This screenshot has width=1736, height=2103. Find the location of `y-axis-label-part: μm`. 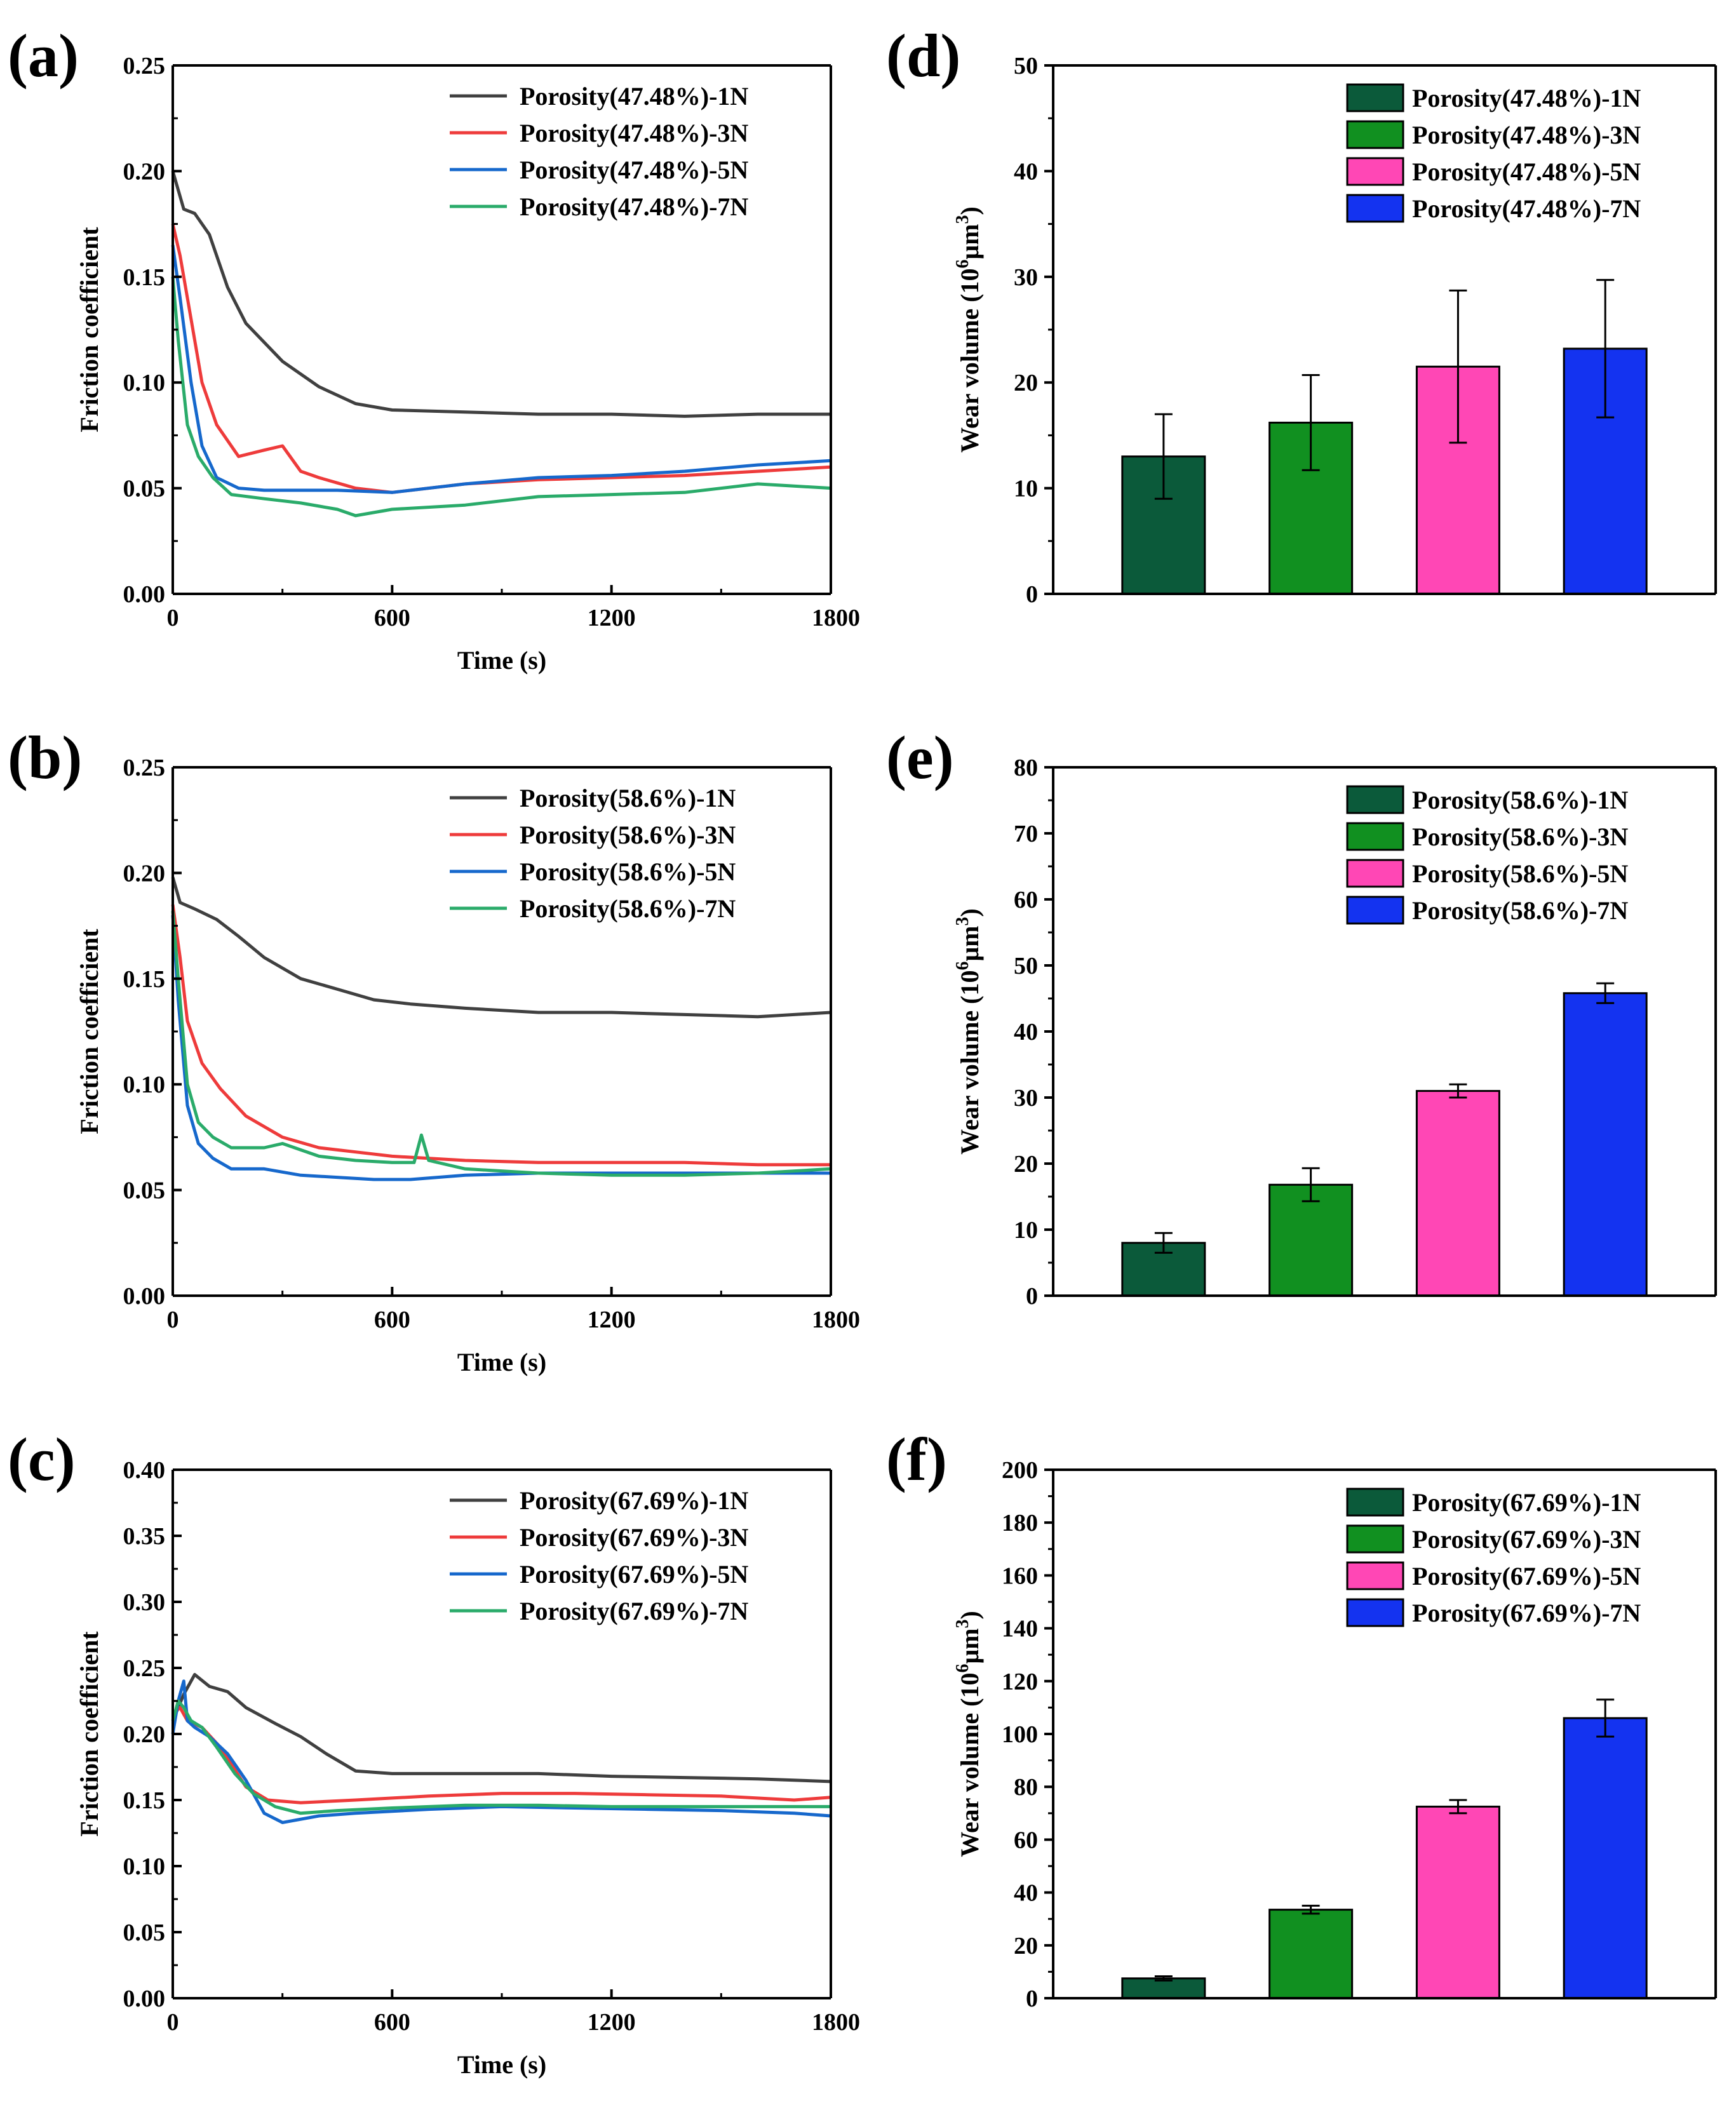

y-axis-label-part: μm is located at coordinates (969, 241).